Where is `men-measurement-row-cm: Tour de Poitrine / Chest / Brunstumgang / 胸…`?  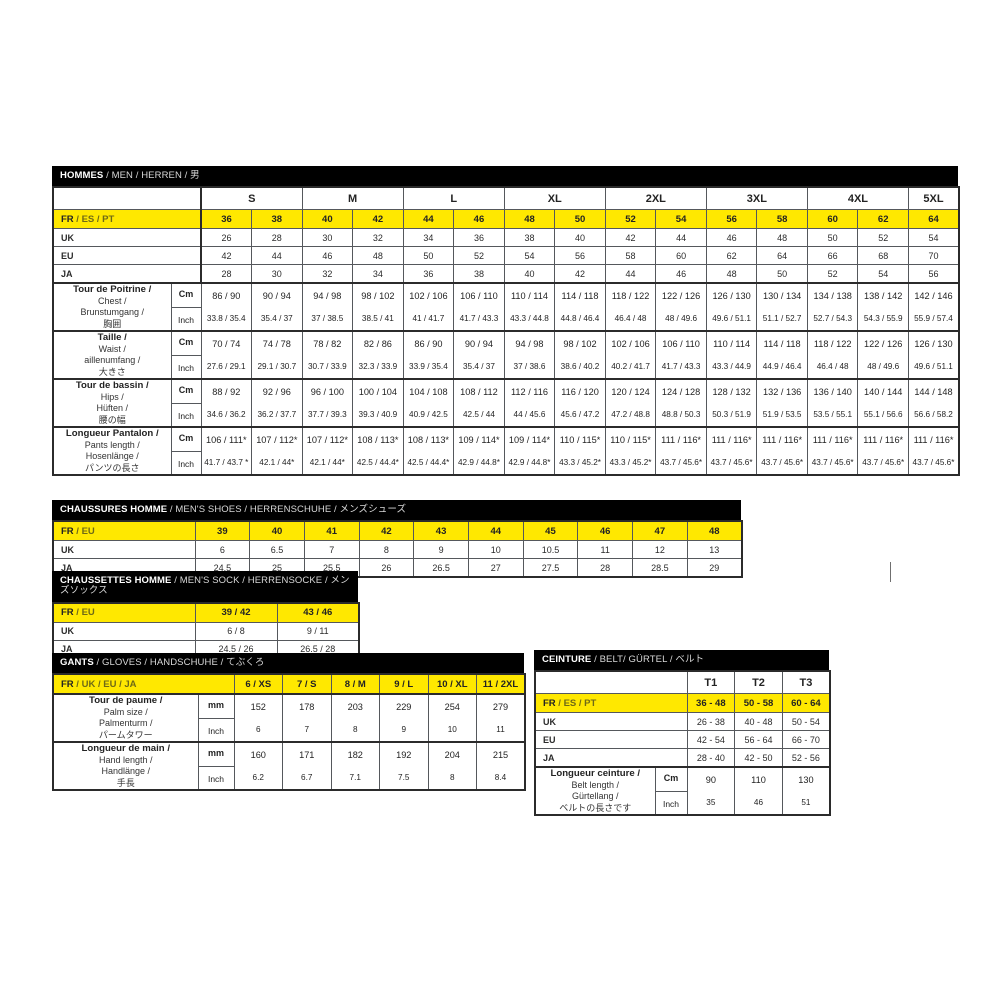
men-measurement-row-cm: Tour de Poitrine / Chest / Brunstumgang / 胸… is located at coordinates (506, 307).